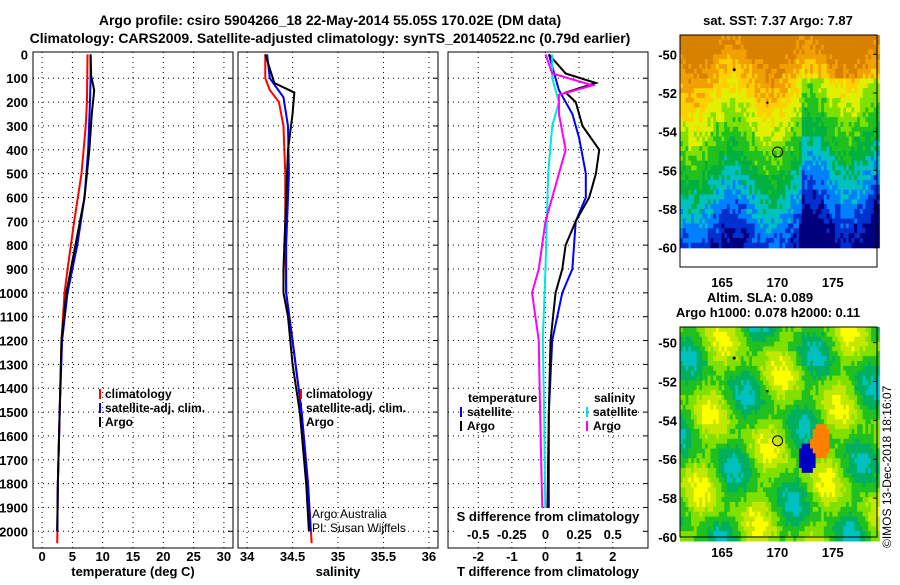  What do you see at coordinates (14, 293) in the screenshot?
I see `depth-tick-label: 1000` at bounding box center [14, 293].